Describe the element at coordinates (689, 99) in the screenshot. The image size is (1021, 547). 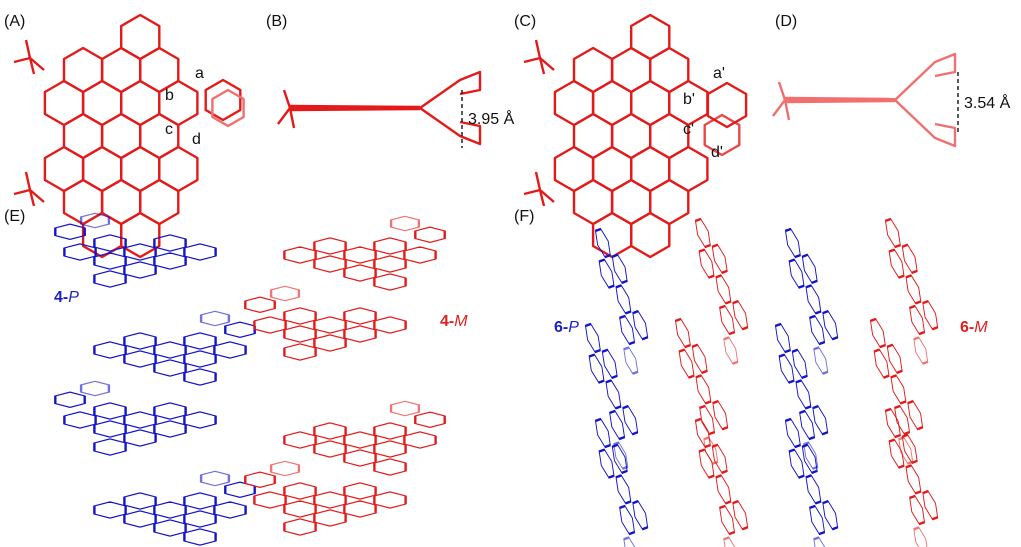
I see `atom-label: b'` at that location.